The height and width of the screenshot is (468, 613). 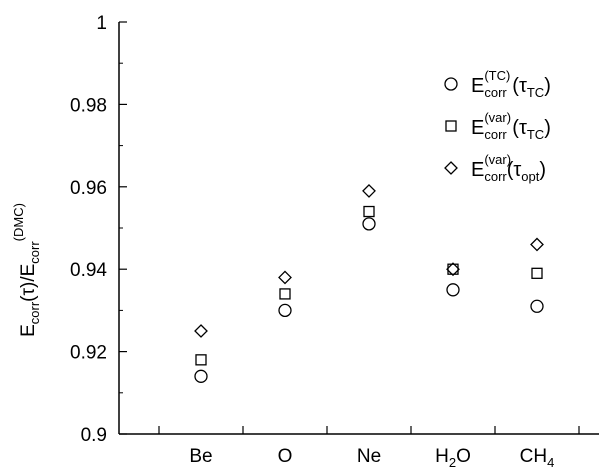 I want to click on x-tick-label: CH4, so click(x=537, y=457).